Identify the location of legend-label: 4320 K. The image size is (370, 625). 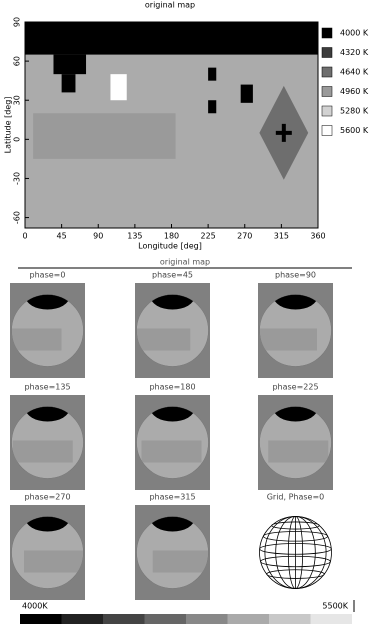
(354, 52).